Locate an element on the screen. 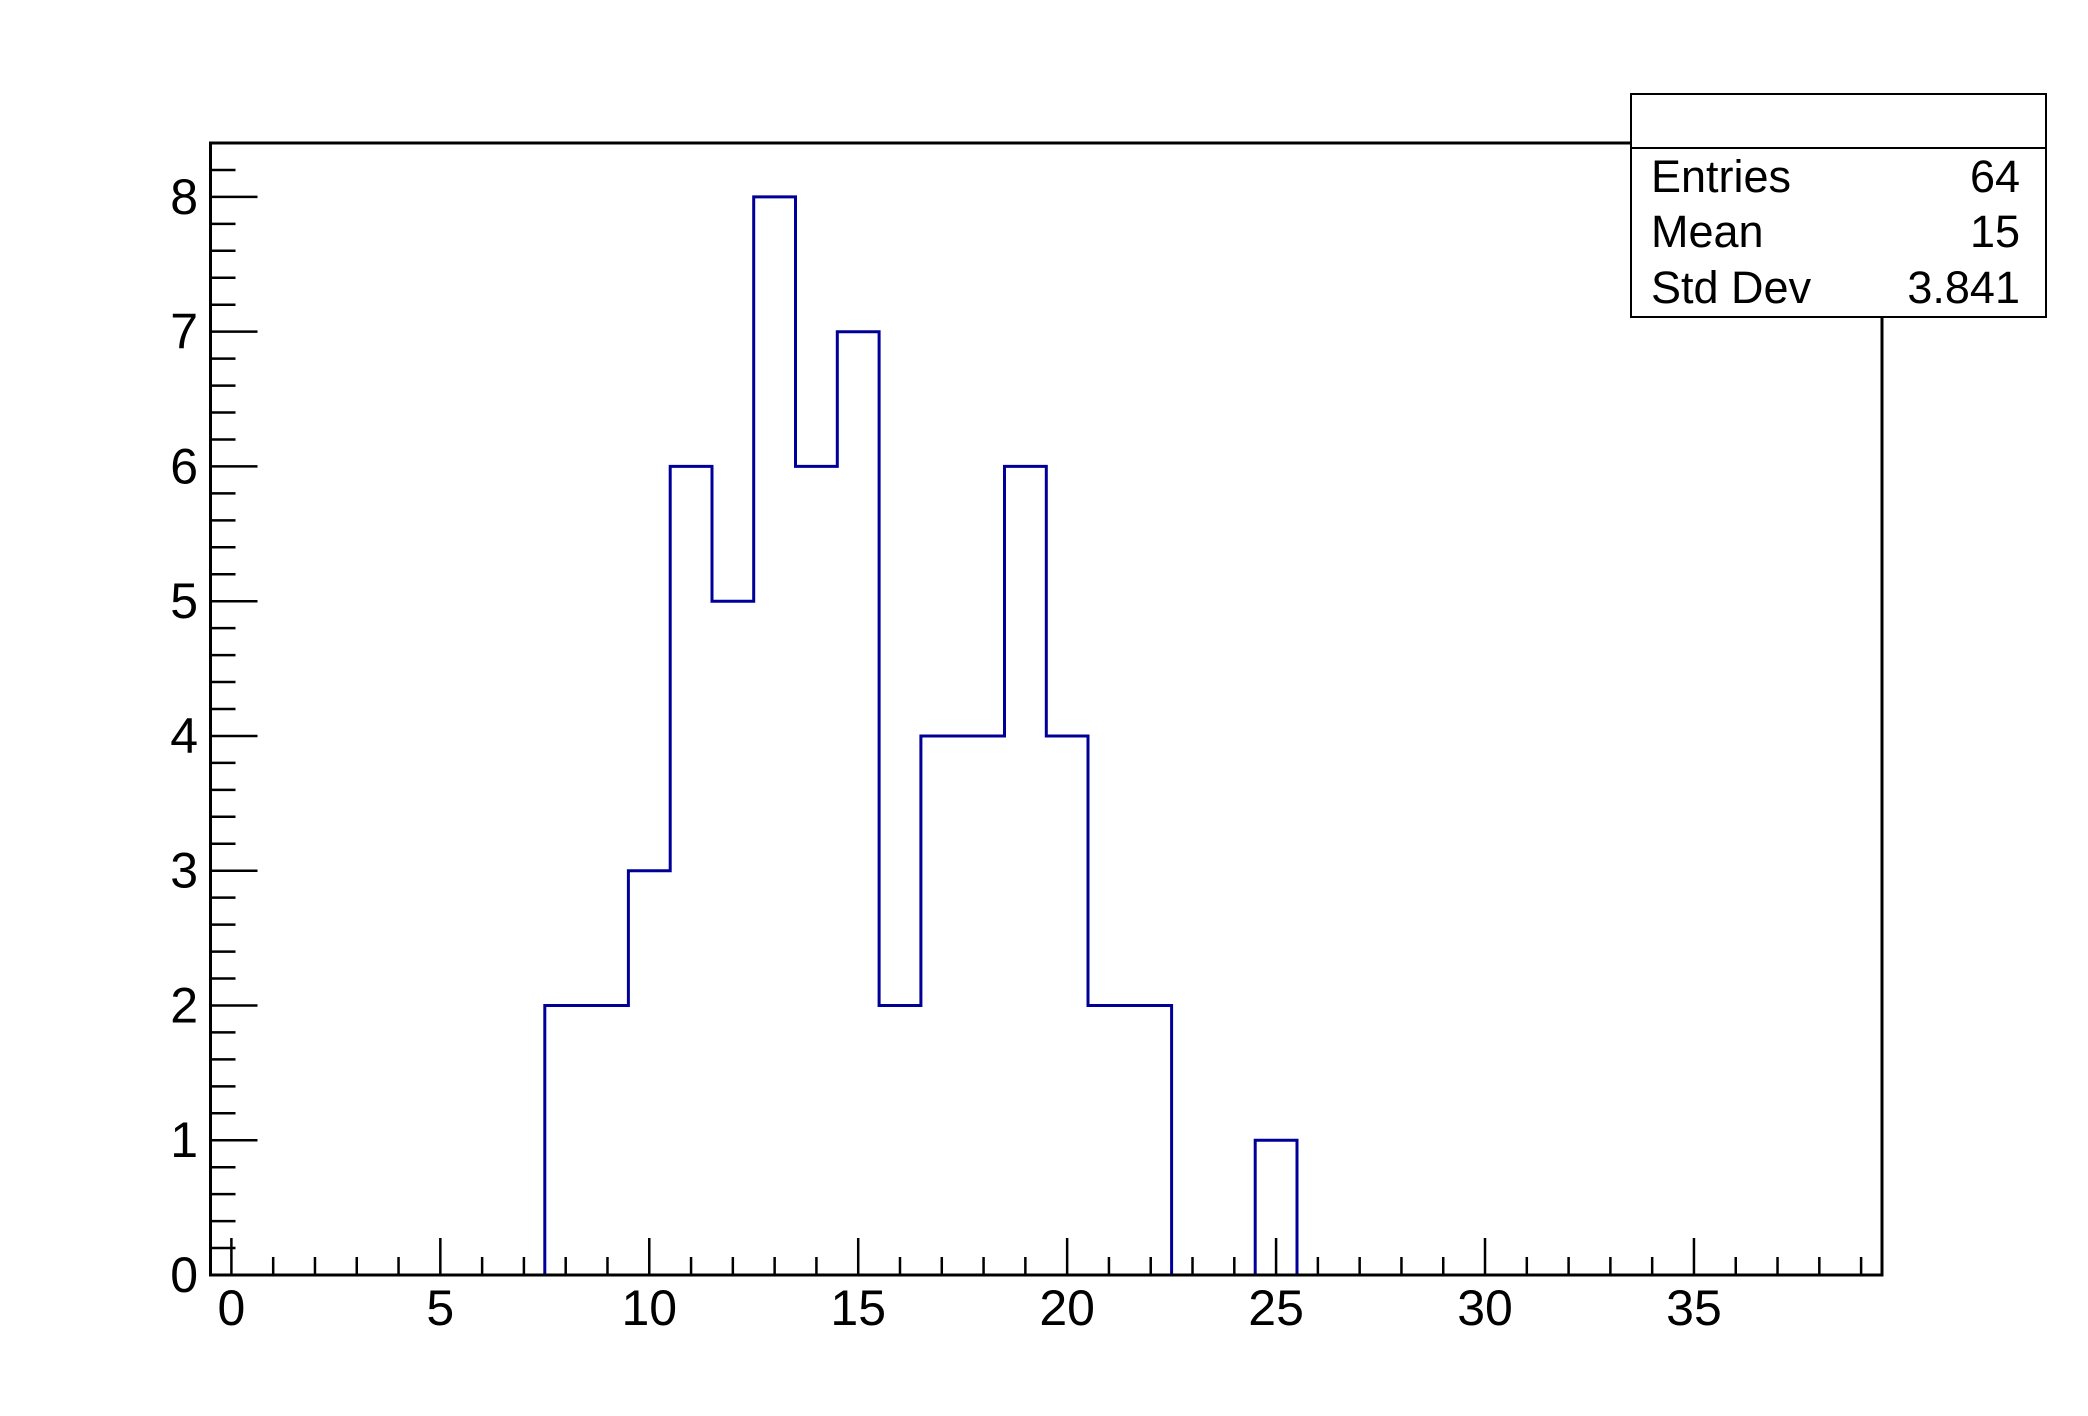 The width and height of the screenshot is (2088, 1416). stats-value-entries: 64 is located at coordinates (1994, 177).